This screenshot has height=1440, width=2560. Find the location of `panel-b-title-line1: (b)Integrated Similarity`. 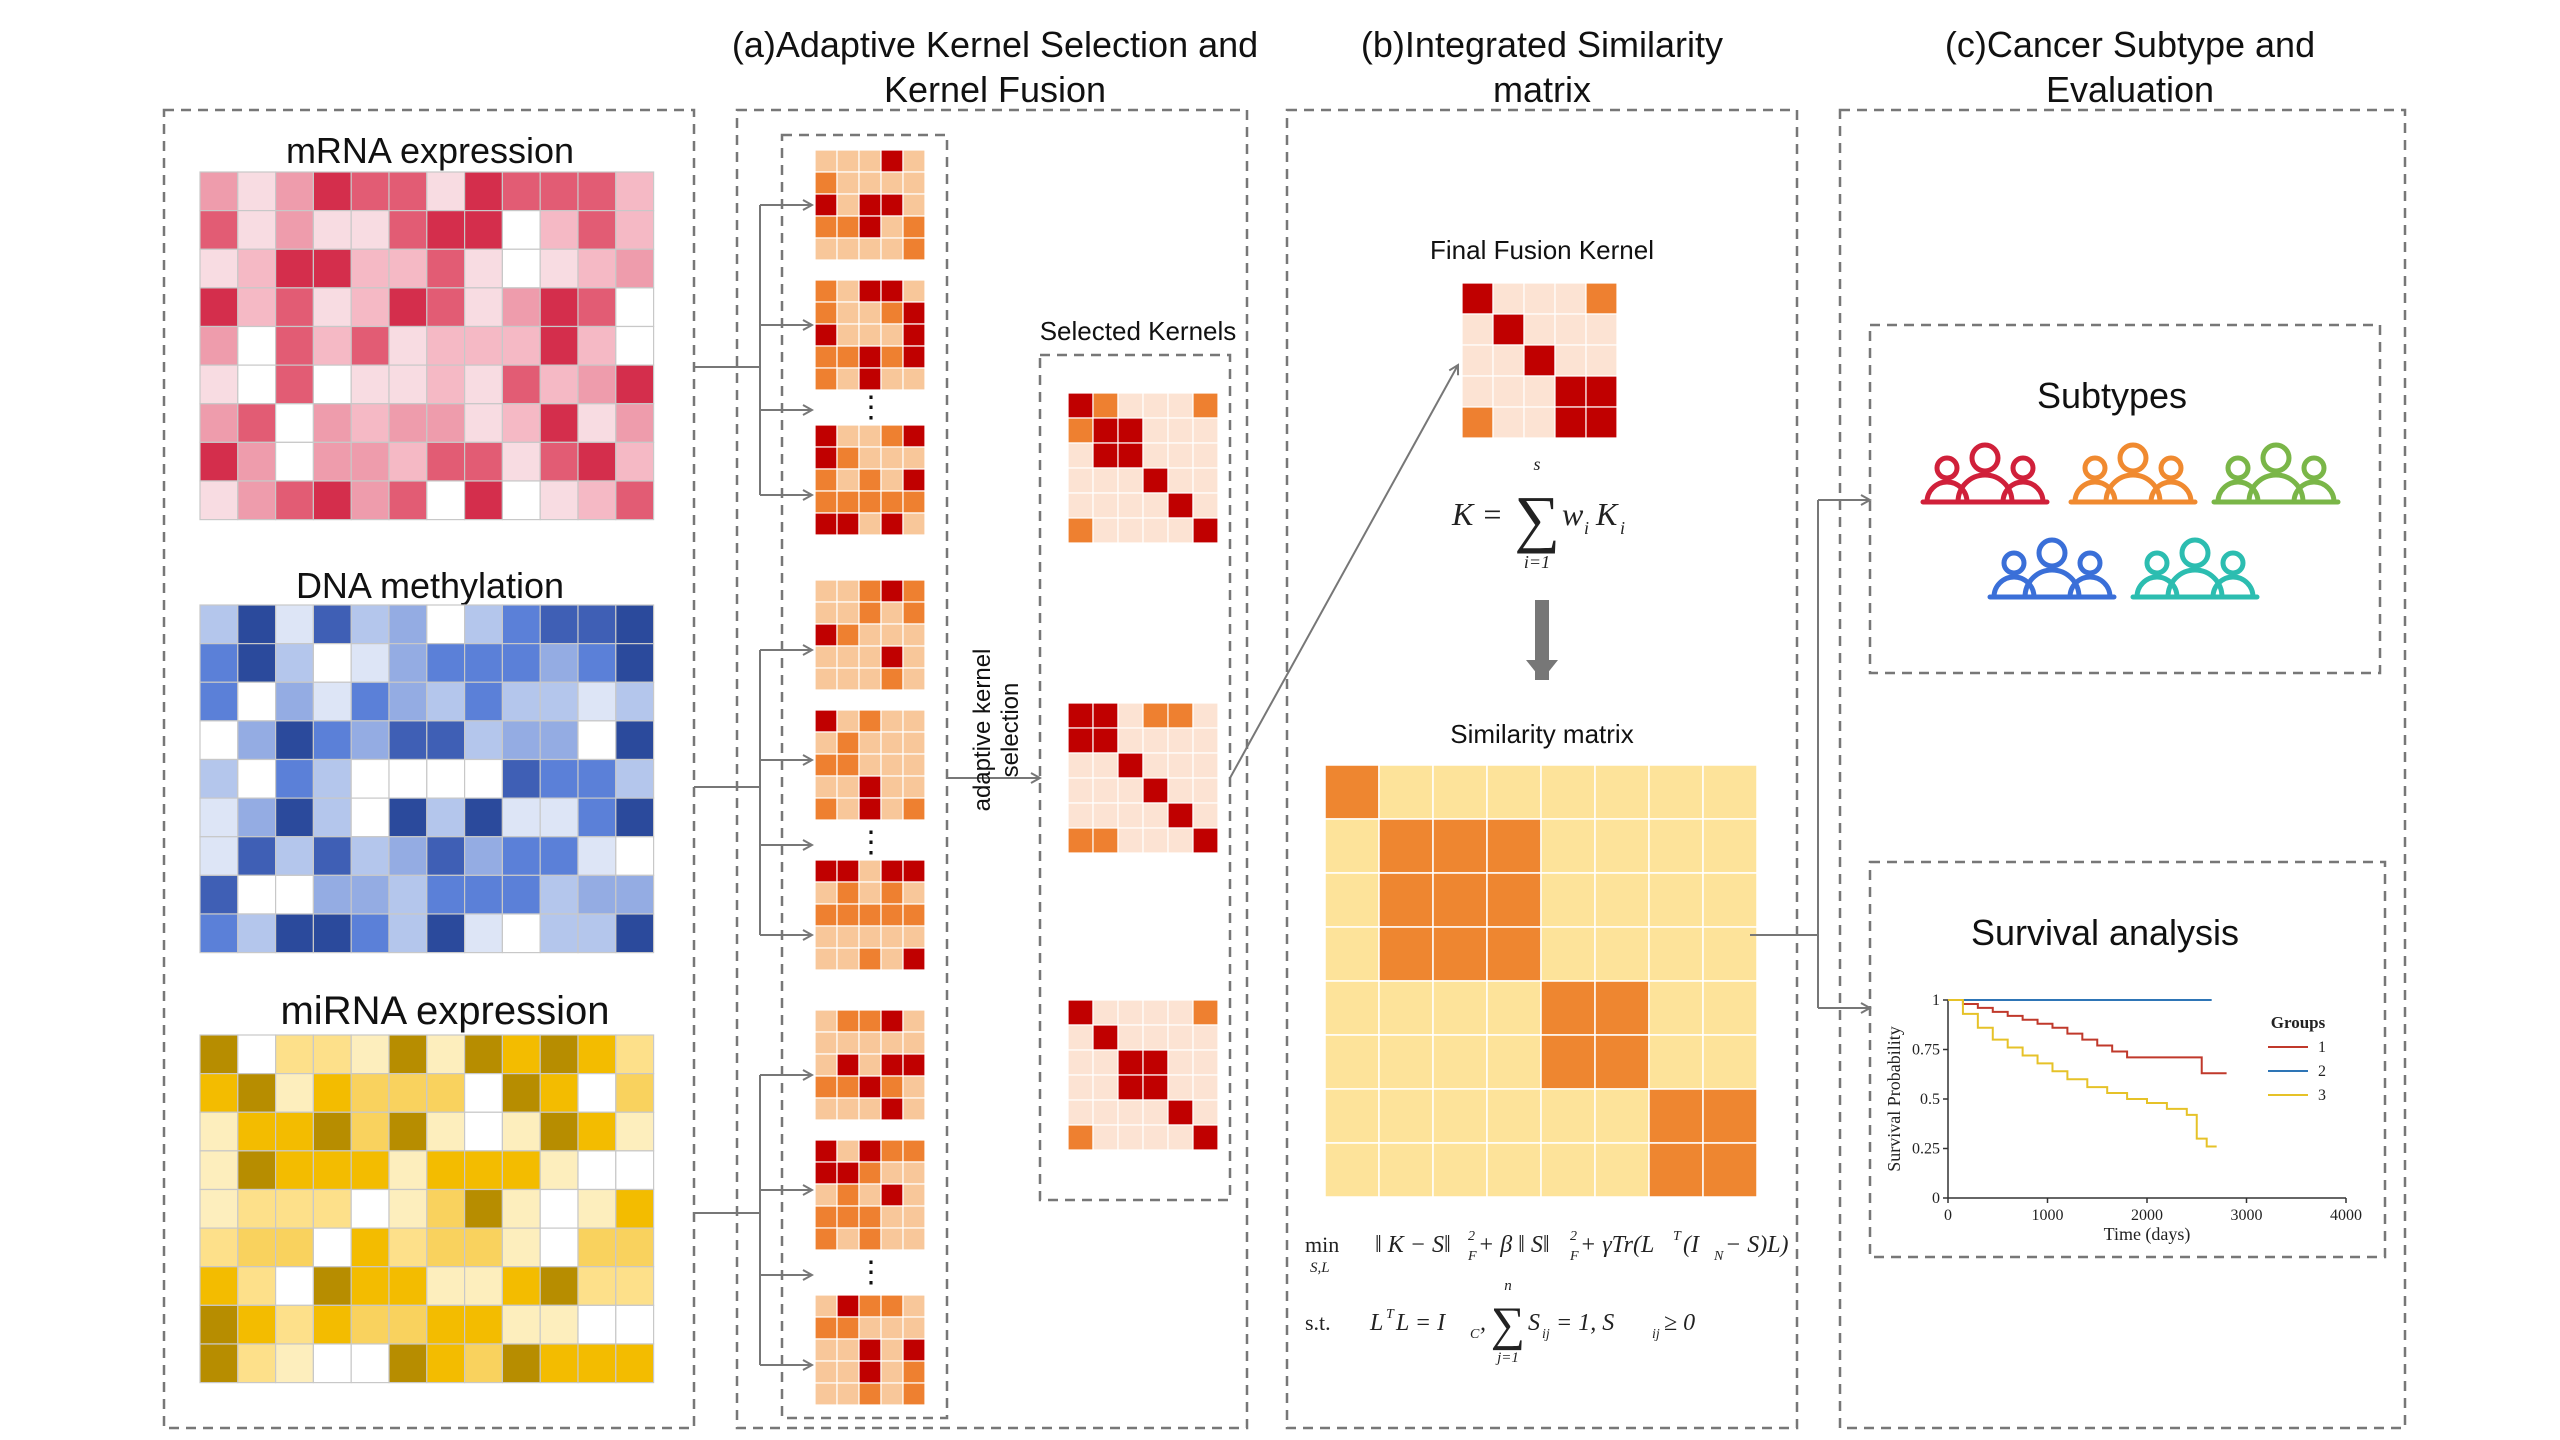

panel-b-title-line1: (b)Integrated Similarity is located at coordinates (1542, 44).